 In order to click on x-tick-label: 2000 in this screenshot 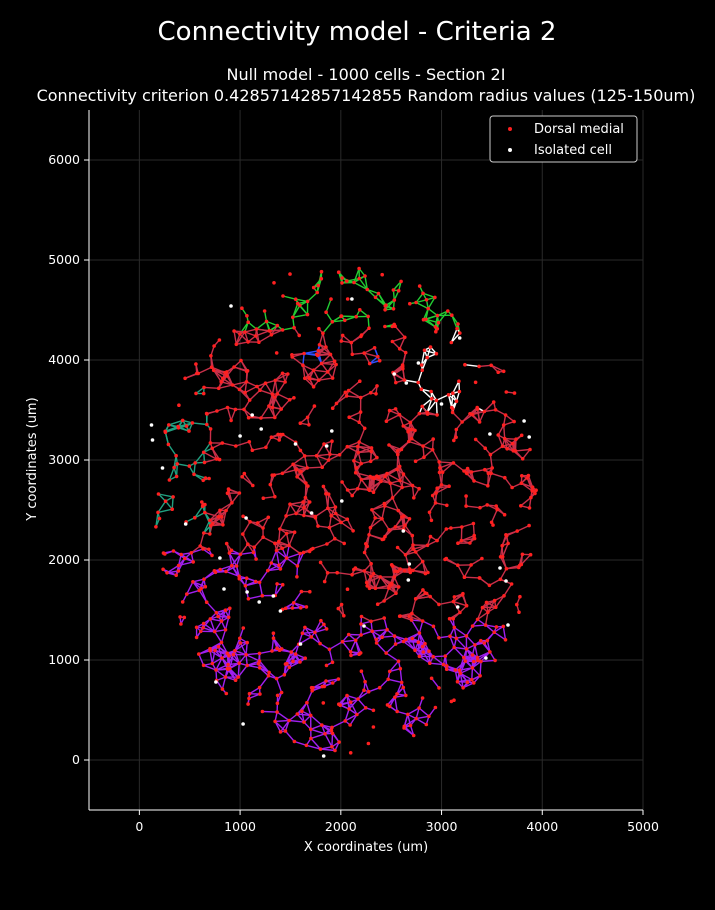, I will do `click(341, 826)`.